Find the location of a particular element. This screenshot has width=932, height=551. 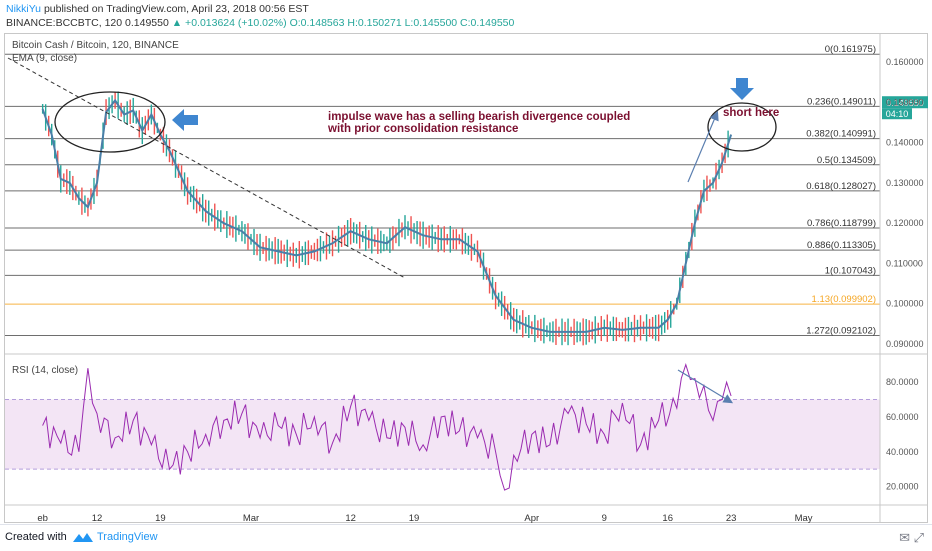

price-divergence-arrow is located at coordinates (703, 146).